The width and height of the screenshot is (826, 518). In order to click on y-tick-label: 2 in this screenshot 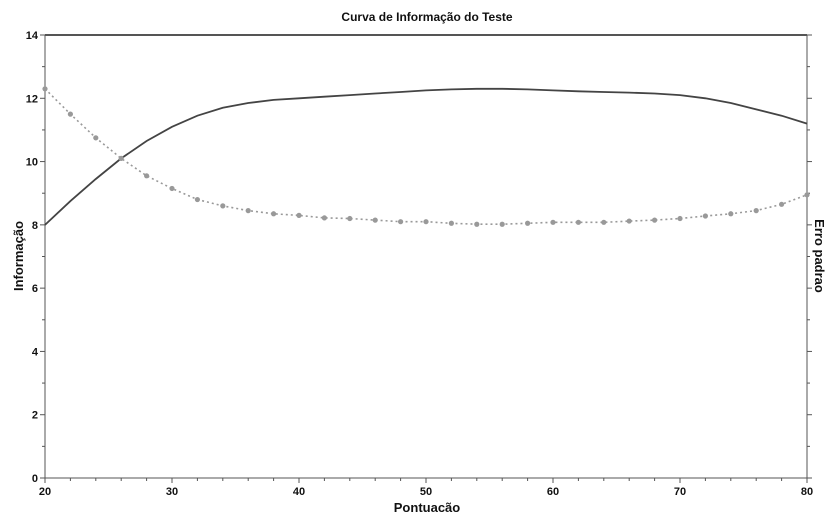, I will do `click(35, 416)`.